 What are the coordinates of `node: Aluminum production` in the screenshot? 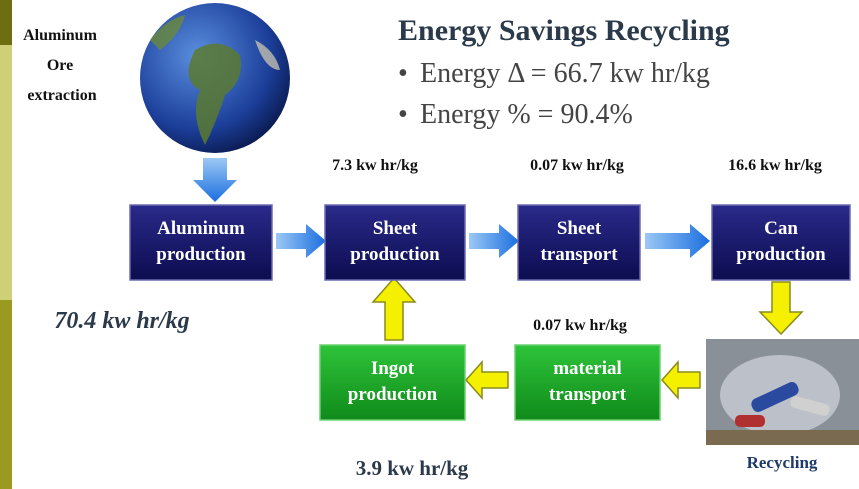 It's located at (201, 242).